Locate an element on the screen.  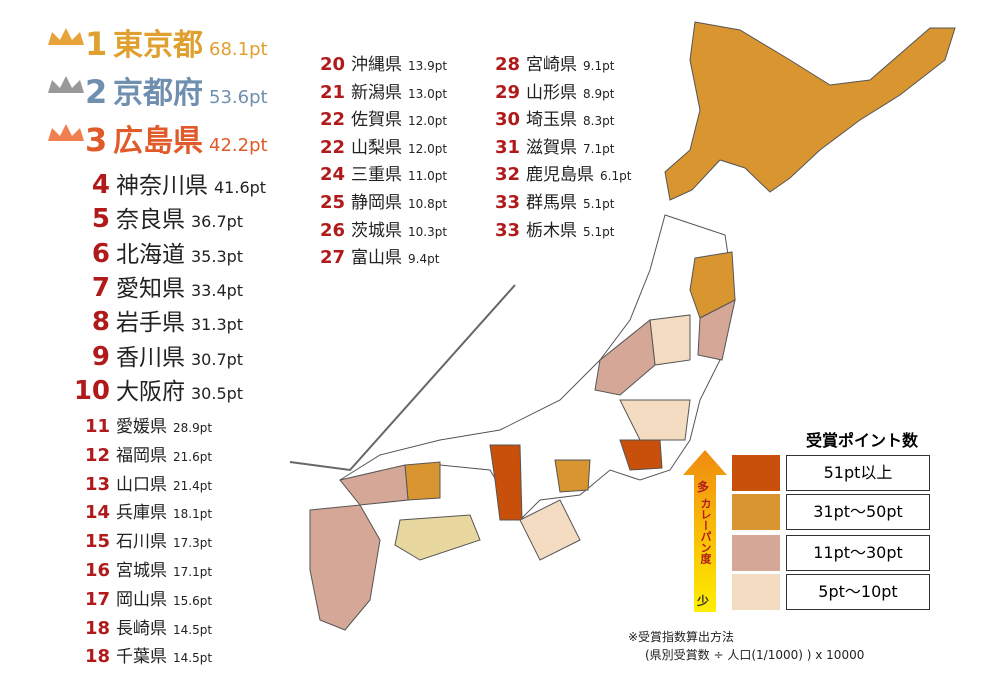
note: (県別受賞数 ÷ 人口(1/1000) ) x 10000 is located at coordinates (755, 655).